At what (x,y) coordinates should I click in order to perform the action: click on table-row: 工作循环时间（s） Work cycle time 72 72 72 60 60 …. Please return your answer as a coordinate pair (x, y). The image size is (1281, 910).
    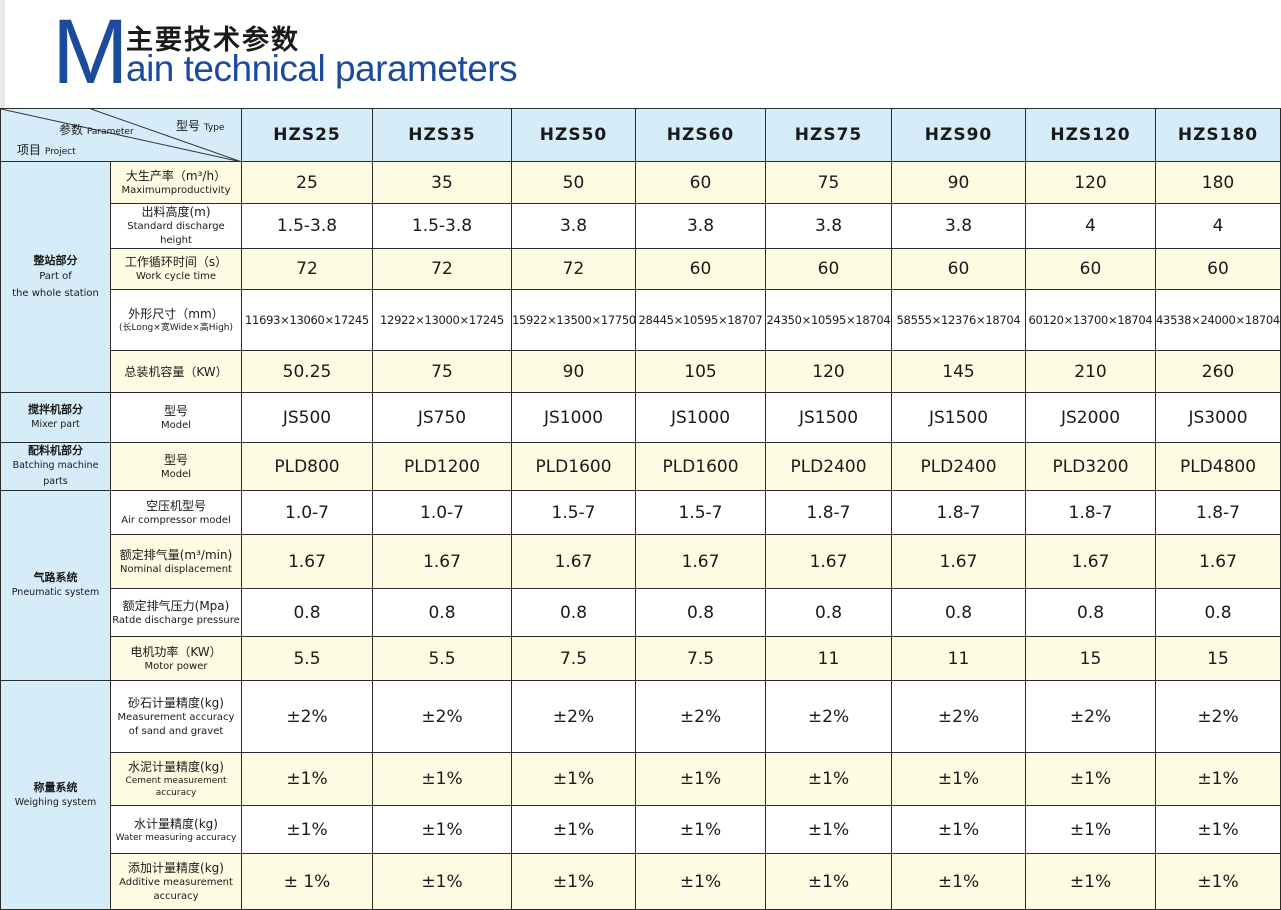
    Looking at the image, I should click on (641, 269).